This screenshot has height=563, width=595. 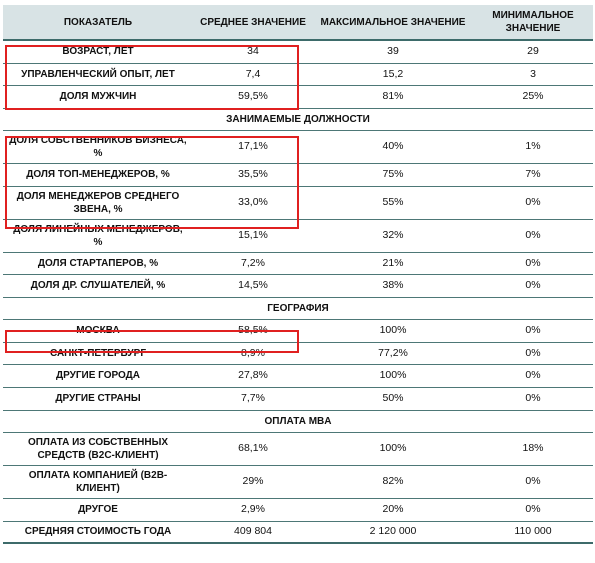 I want to click on header-indicator: ПОКАЗАТЕЛЬ, so click(x=98, y=23).